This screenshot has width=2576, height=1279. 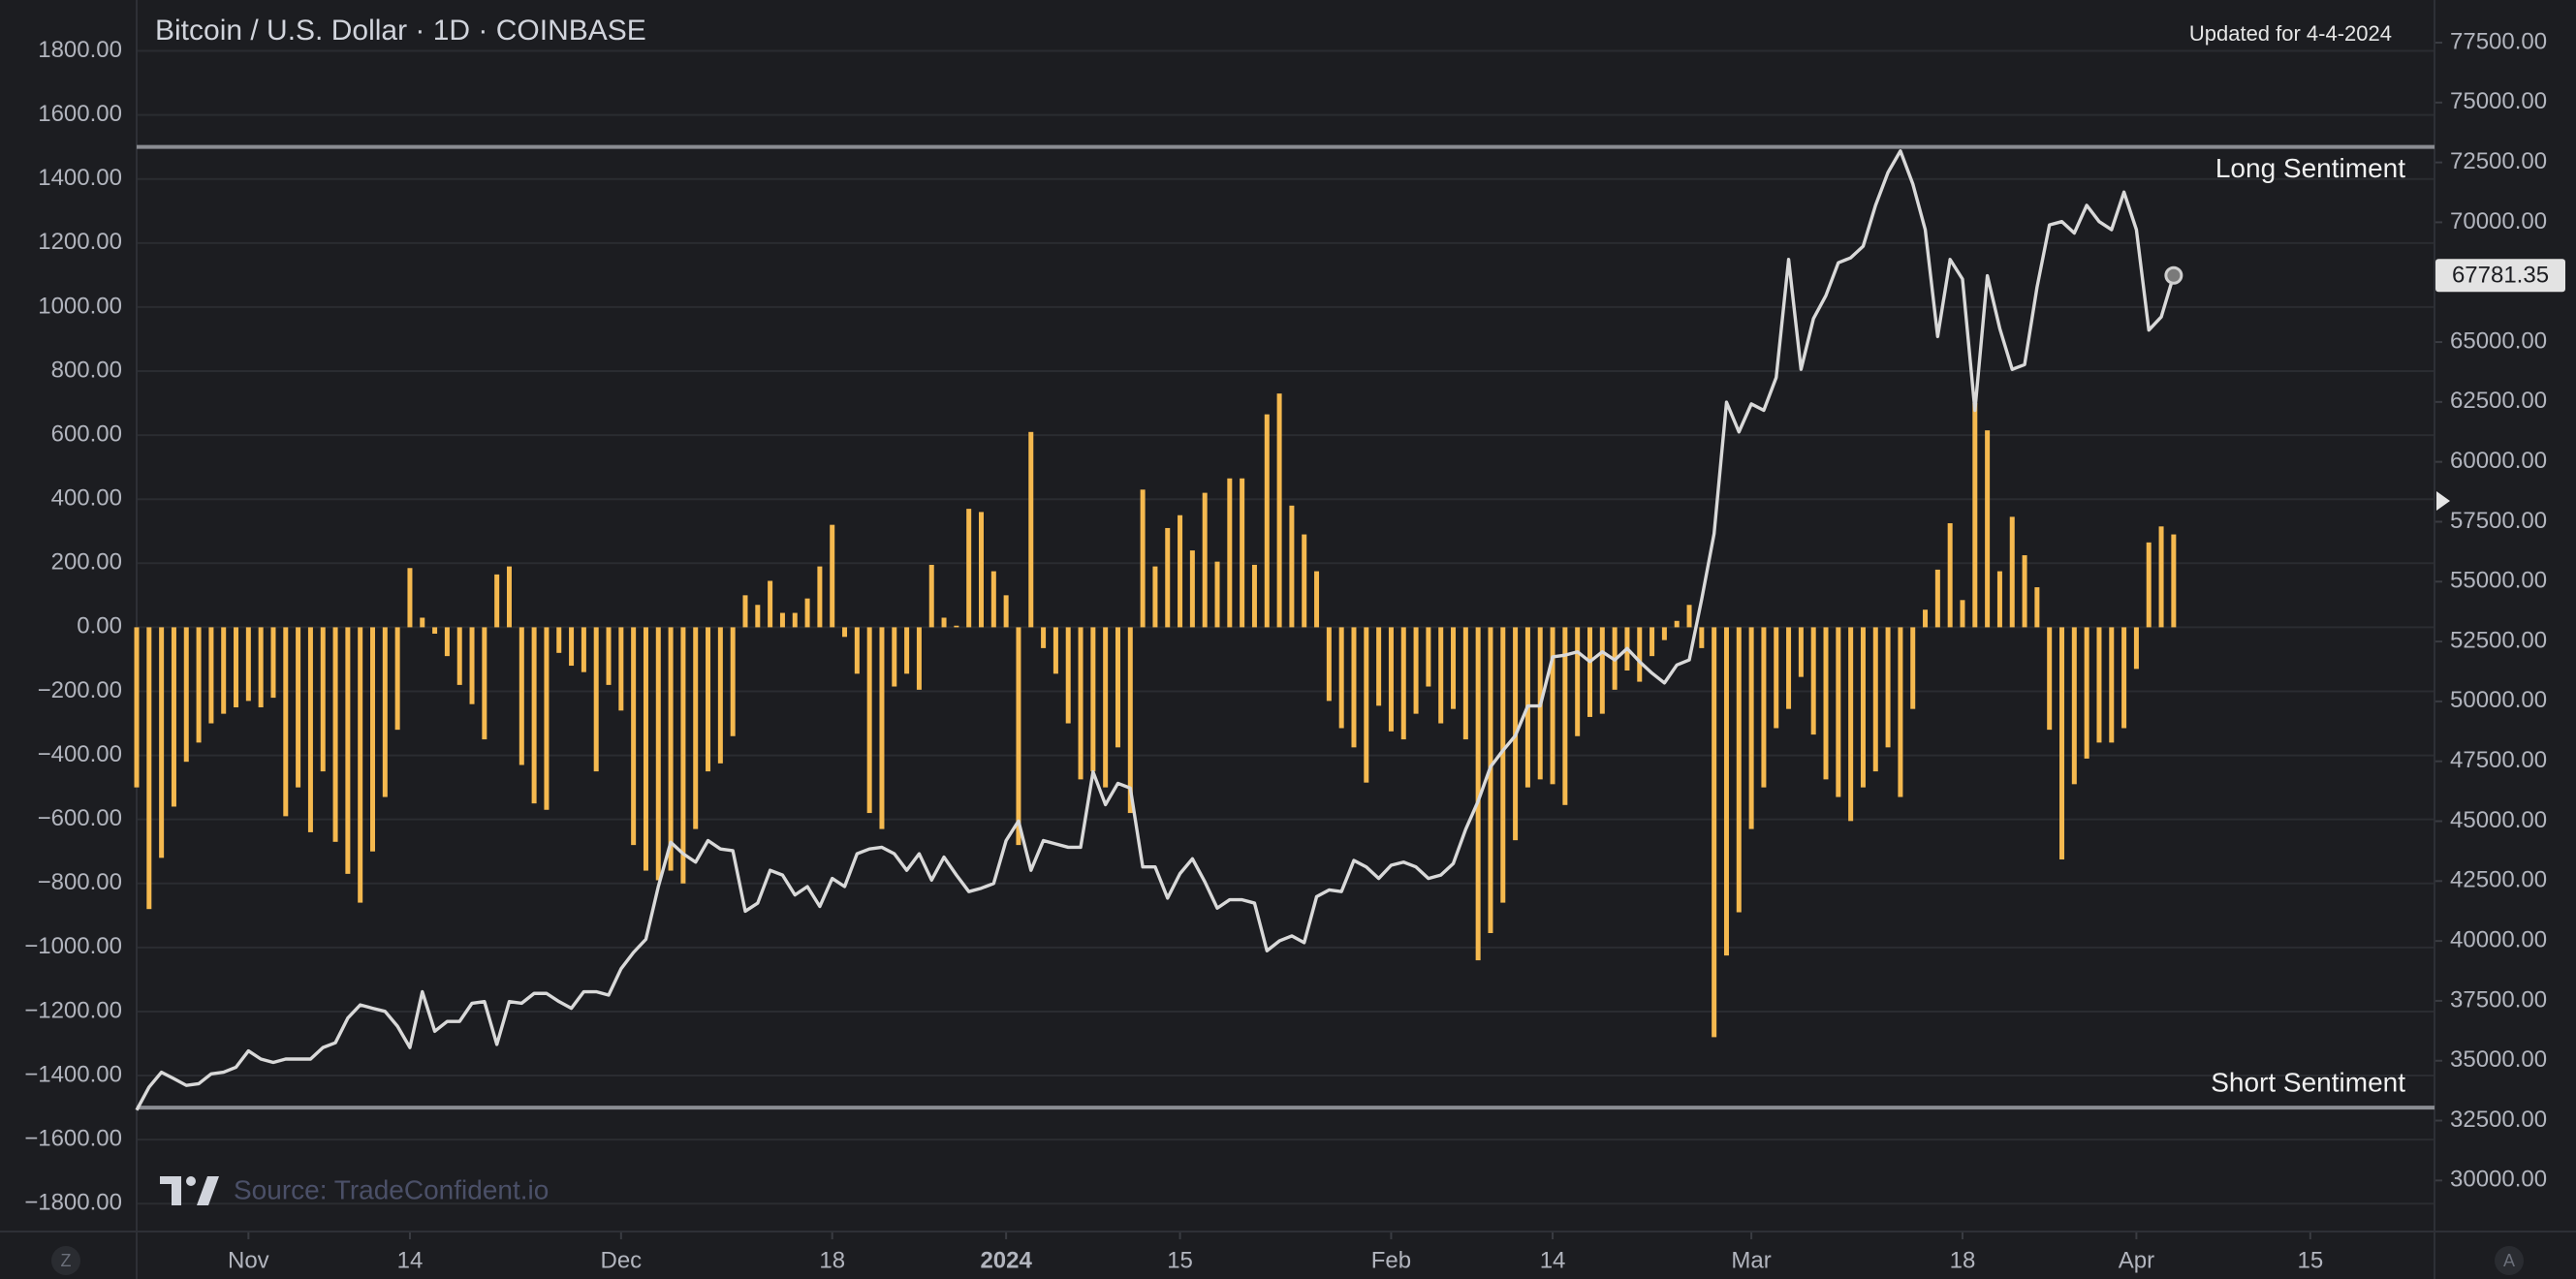 I want to click on y2-tick-label: 45000.00, so click(x=2498, y=820).